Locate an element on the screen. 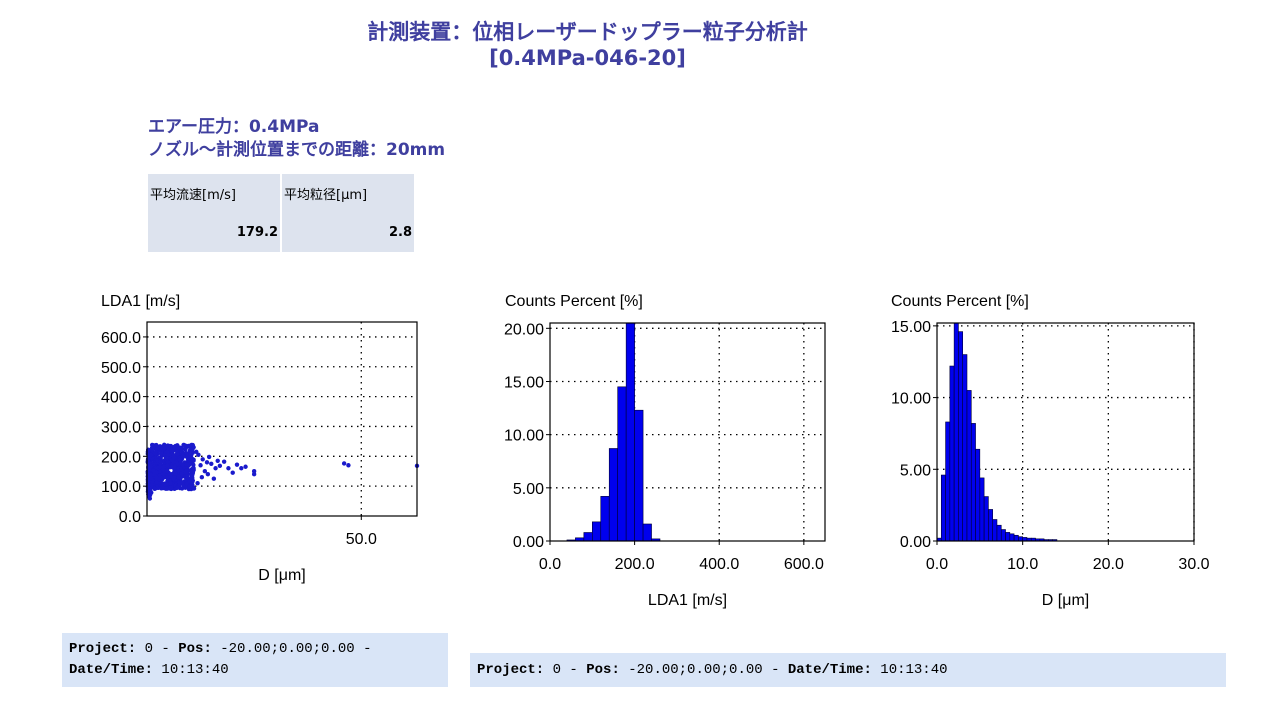 The image size is (1280, 720). footer-project-label: Project: is located at coordinates (511, 670).